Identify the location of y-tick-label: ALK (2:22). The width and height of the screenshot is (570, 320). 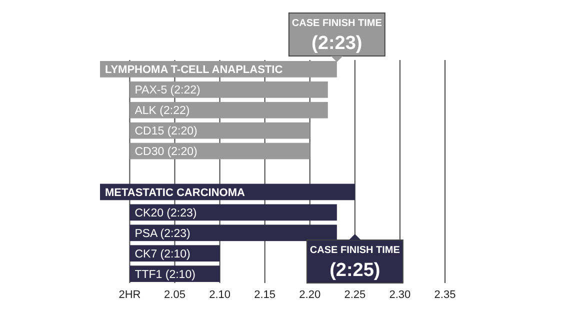
(162, 111).